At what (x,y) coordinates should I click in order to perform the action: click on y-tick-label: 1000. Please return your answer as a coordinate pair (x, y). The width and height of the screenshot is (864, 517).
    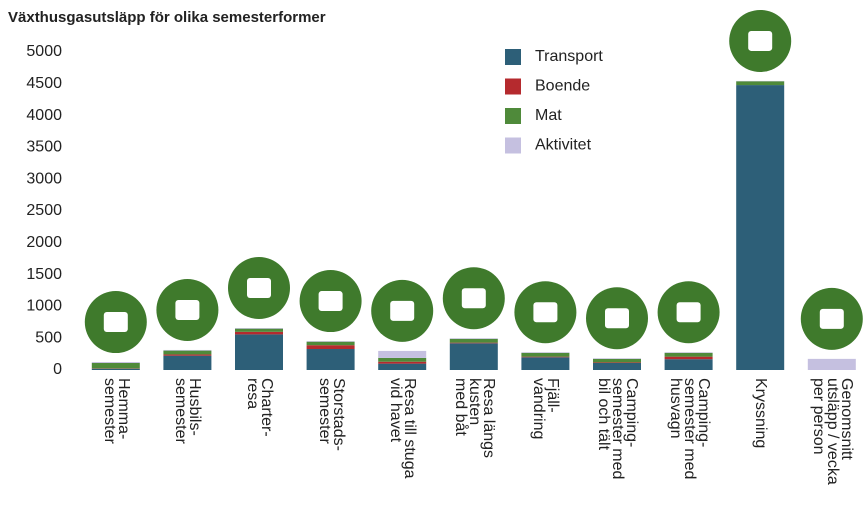
    Looking at the image, I should click on (44, 306).